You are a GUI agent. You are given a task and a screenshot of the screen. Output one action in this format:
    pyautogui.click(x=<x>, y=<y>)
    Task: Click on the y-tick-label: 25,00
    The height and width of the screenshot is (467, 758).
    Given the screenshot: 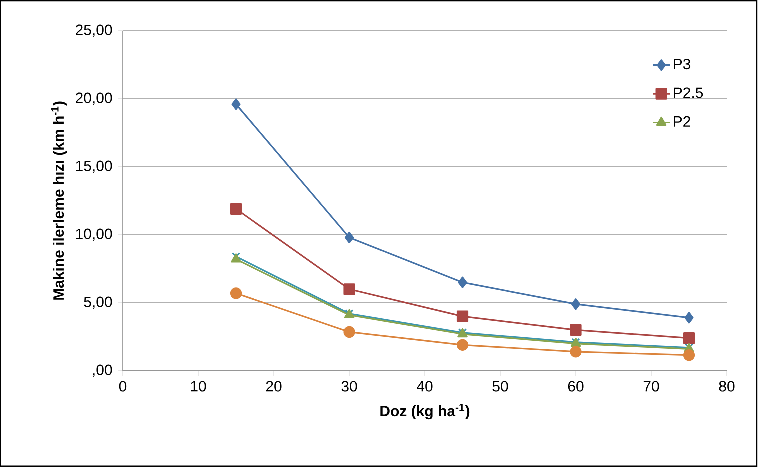 What is the action you would take?
    pyautogui.click(x=94, y=31)
    